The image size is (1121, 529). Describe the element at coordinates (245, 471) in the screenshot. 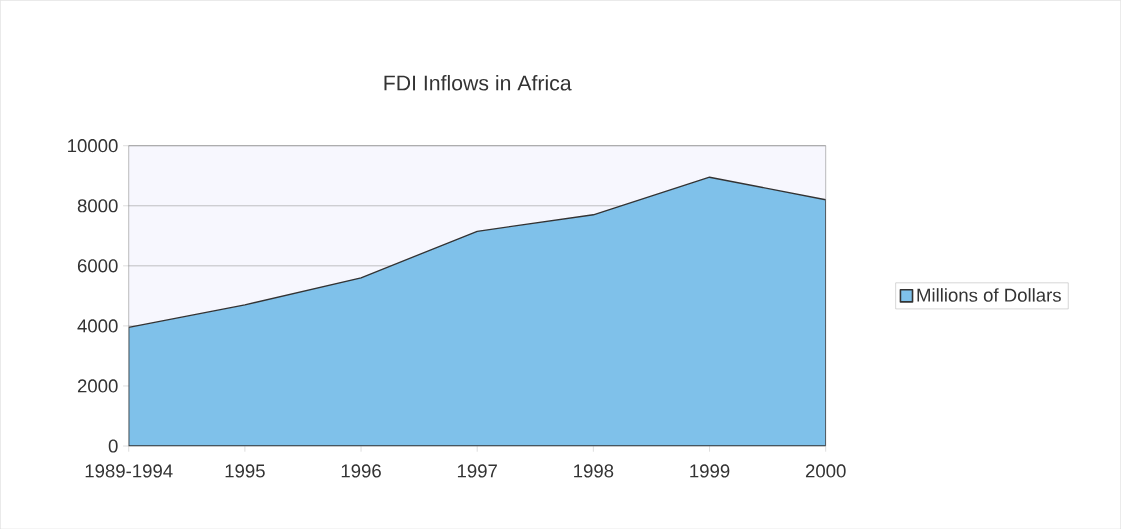

I see `x-tick-label: 1995` at that location.